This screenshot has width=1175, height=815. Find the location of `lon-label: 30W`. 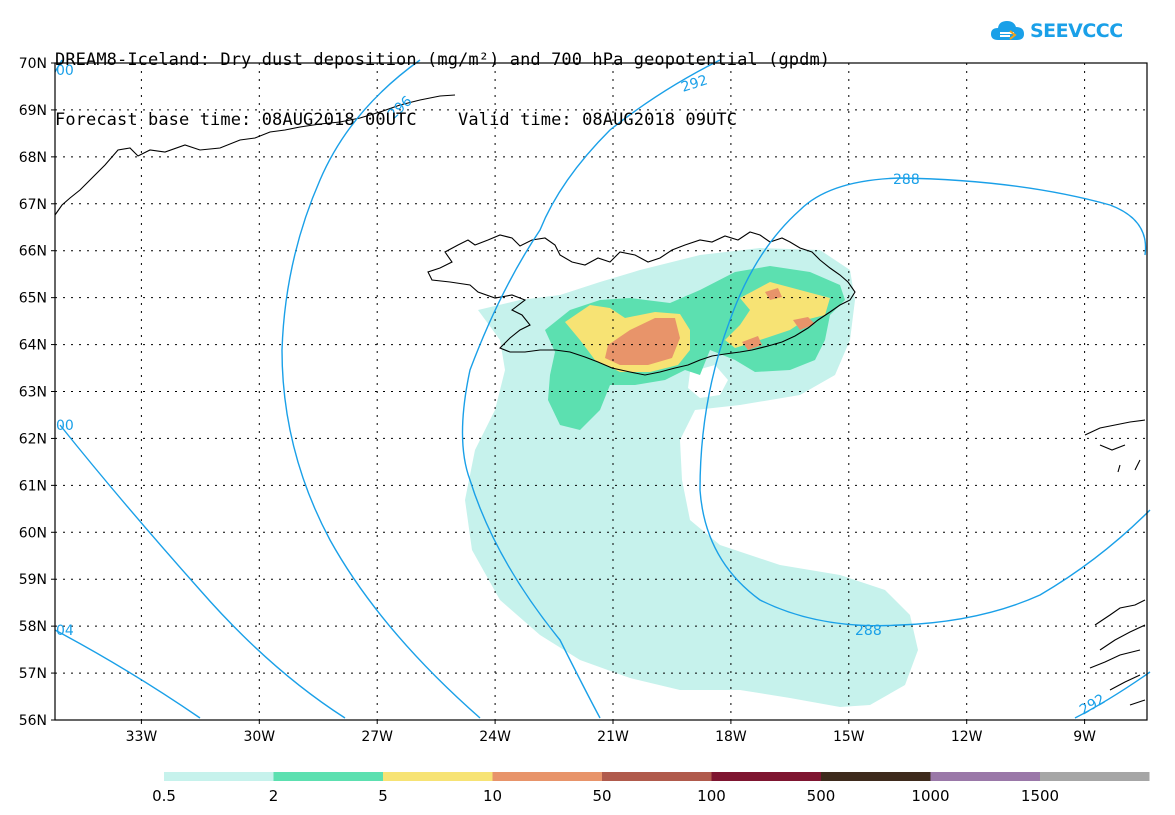

lon-label: 30W is located at coordinates (259, 737).